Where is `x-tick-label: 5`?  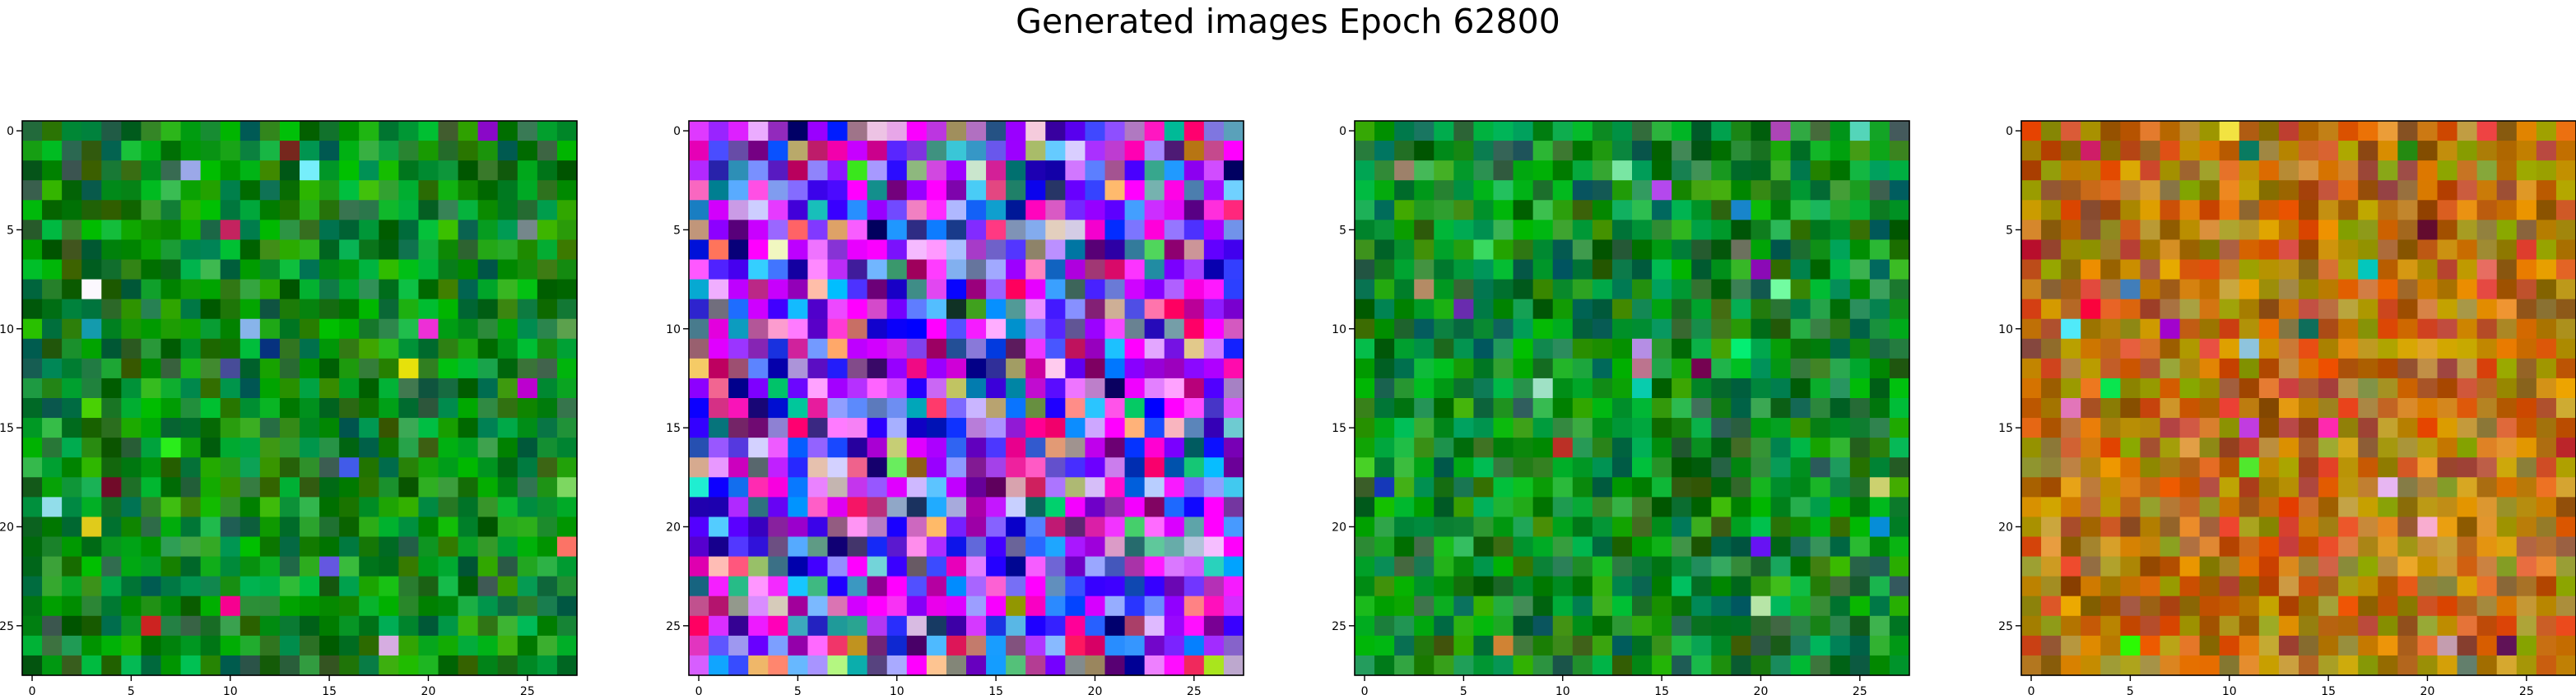
x-tick-label: 5 is located at coordinates (131, 690).